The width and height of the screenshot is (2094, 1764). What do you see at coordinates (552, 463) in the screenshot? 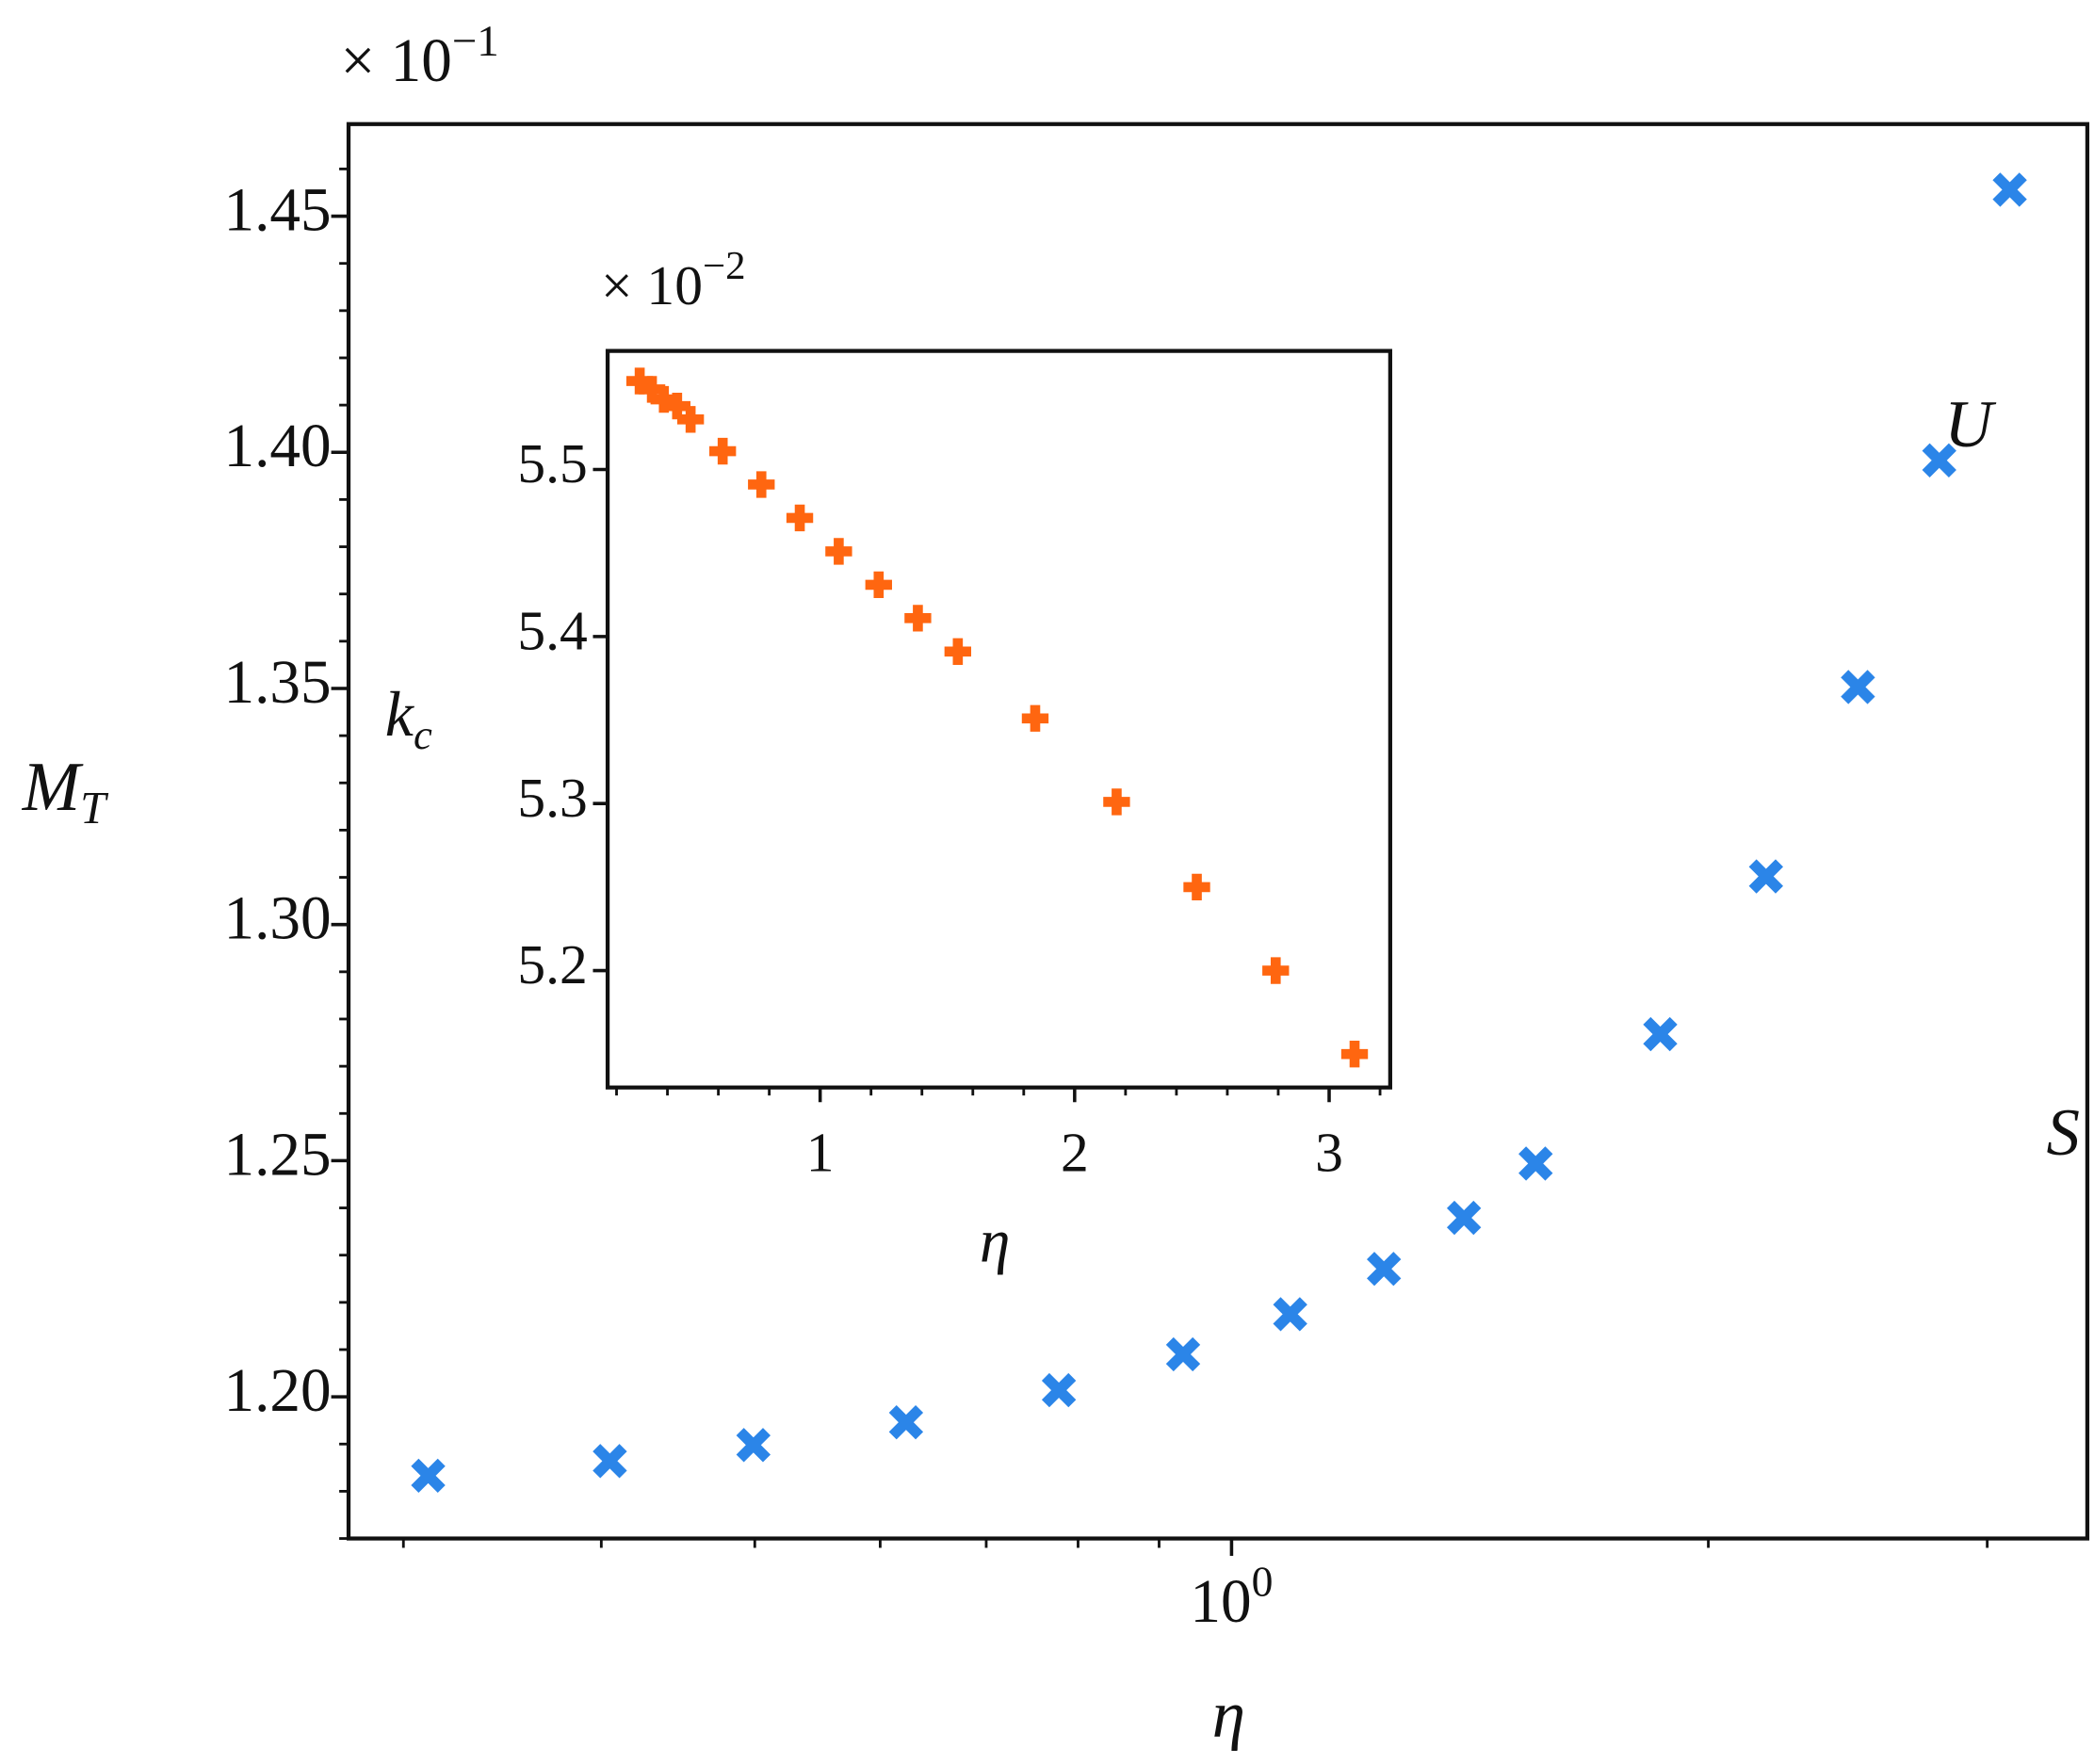
I see `y-tick-label: 5.5` at bounding box center [552, 463].